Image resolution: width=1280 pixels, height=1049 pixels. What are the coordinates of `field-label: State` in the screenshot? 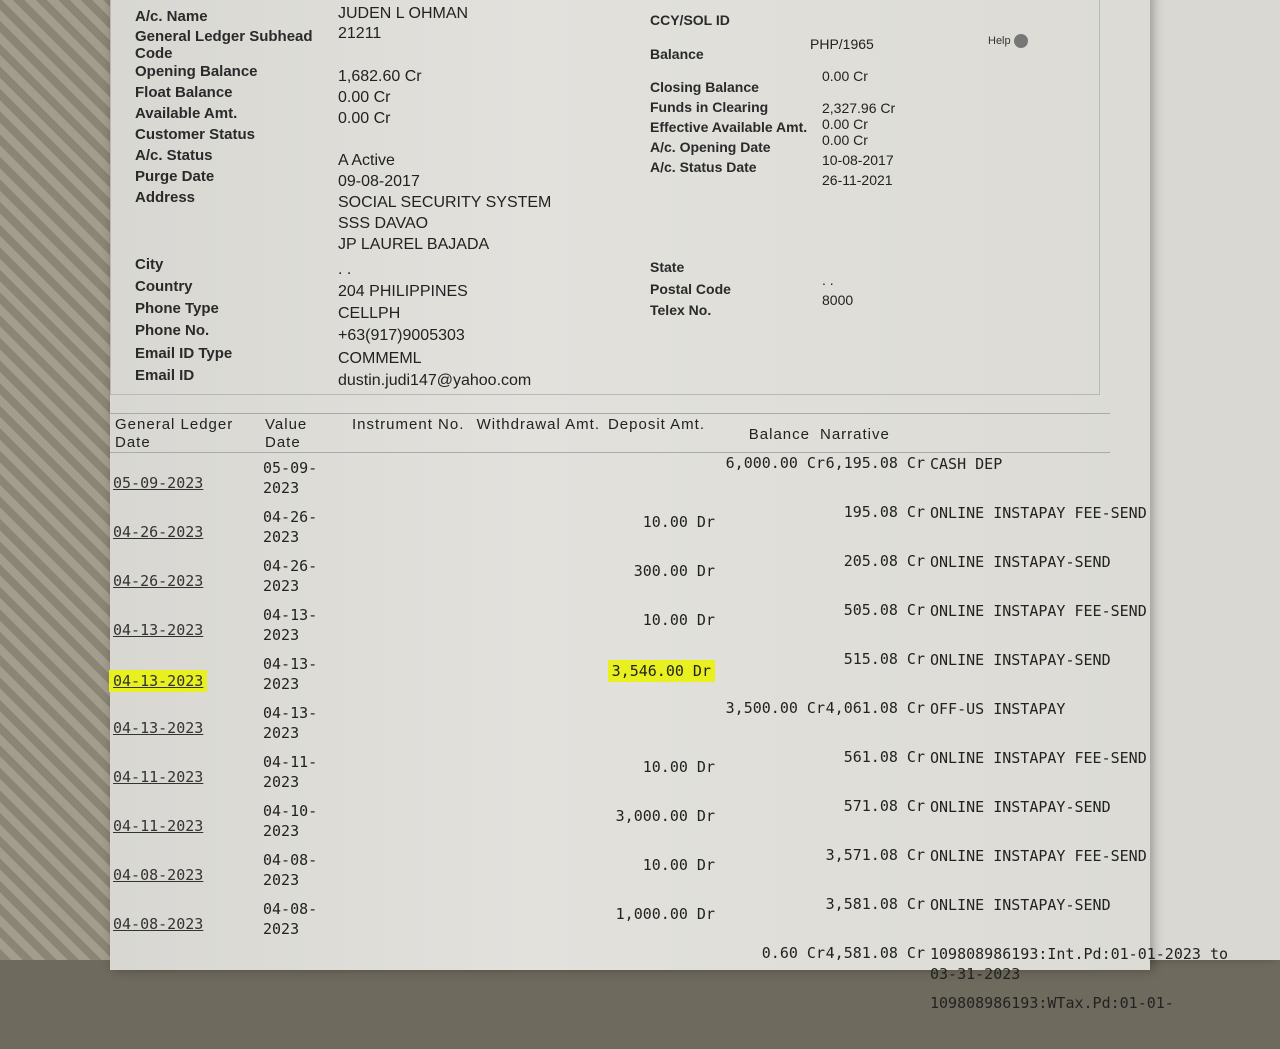 It's located at (667, 267).